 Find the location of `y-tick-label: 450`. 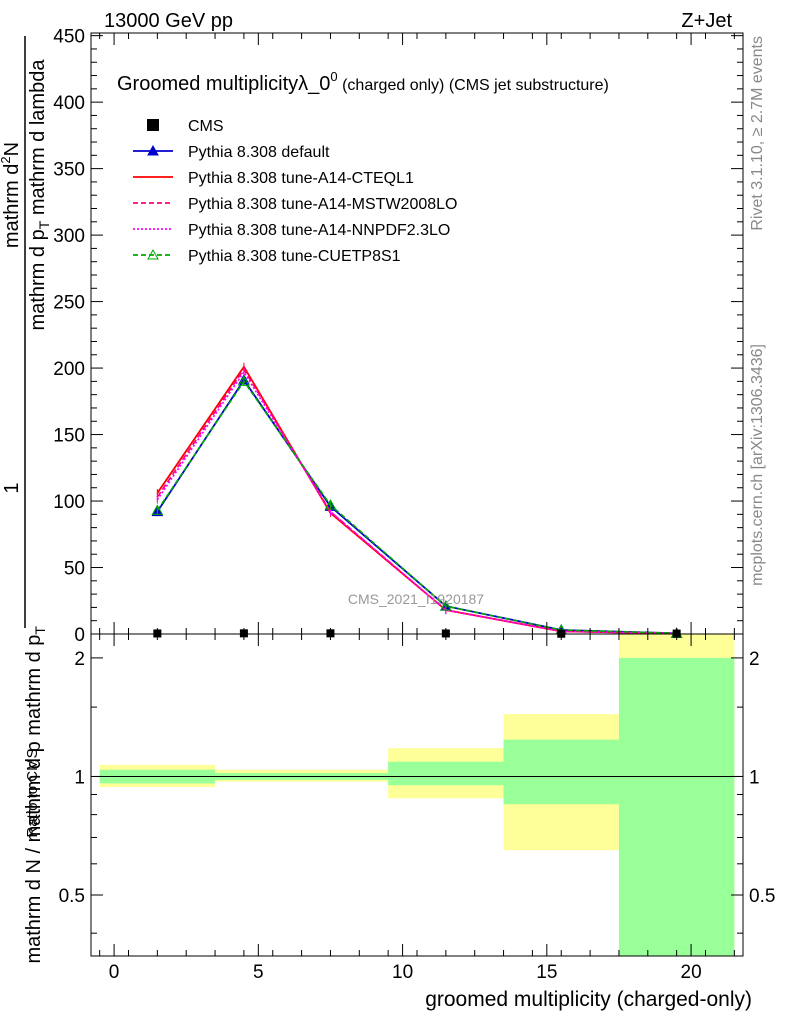

y-tick-label: 450 is located at coordinates (69, 37).